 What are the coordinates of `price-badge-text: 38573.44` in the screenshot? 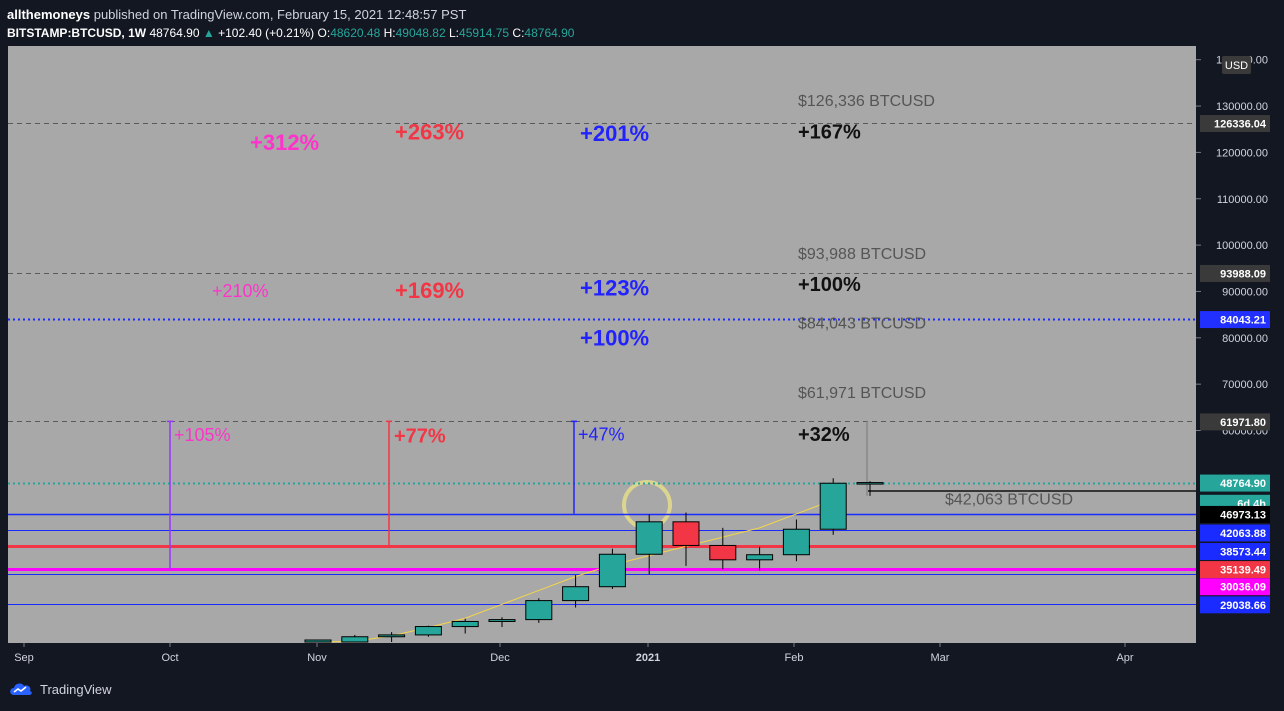 It's located at (1243, 553).